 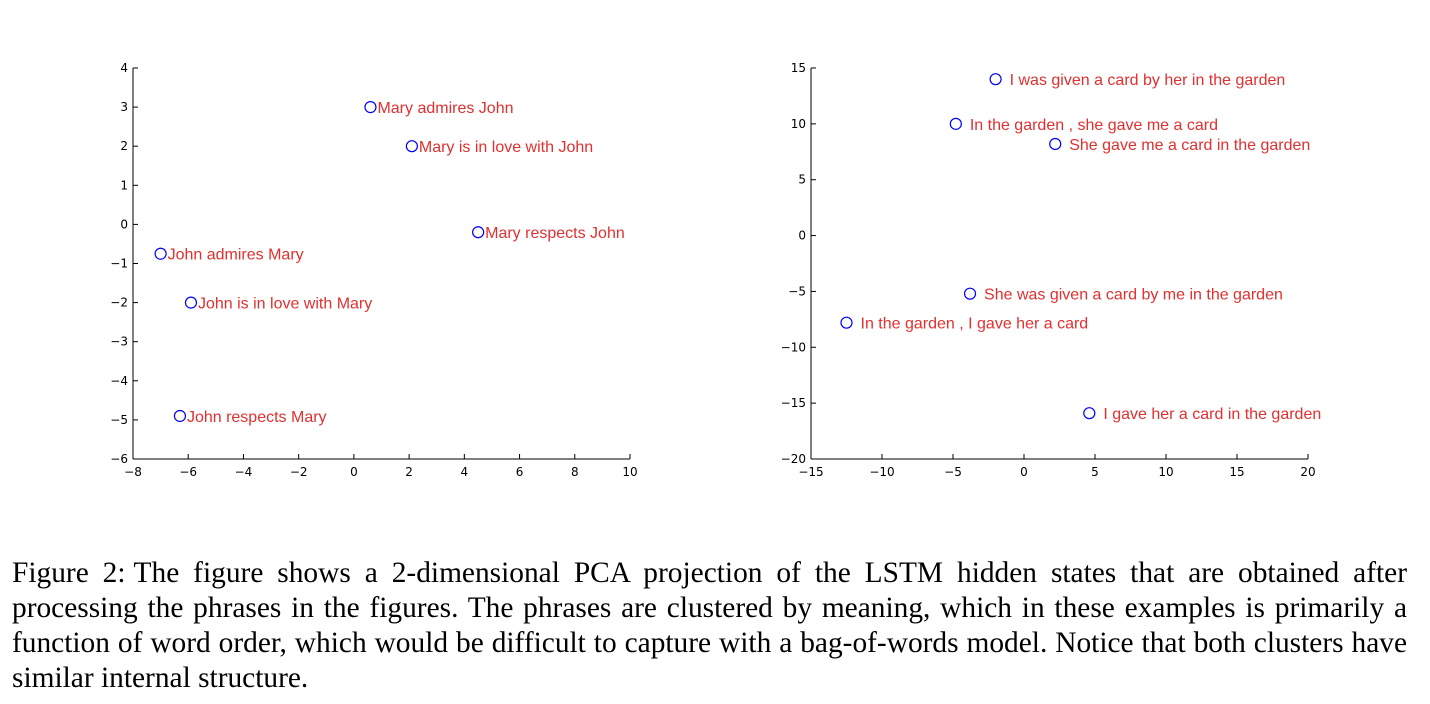 What do you see at coordinates (810, 472) in the screenshot?
I see `x-tick-label: −15` at bounding box center [810, 472].